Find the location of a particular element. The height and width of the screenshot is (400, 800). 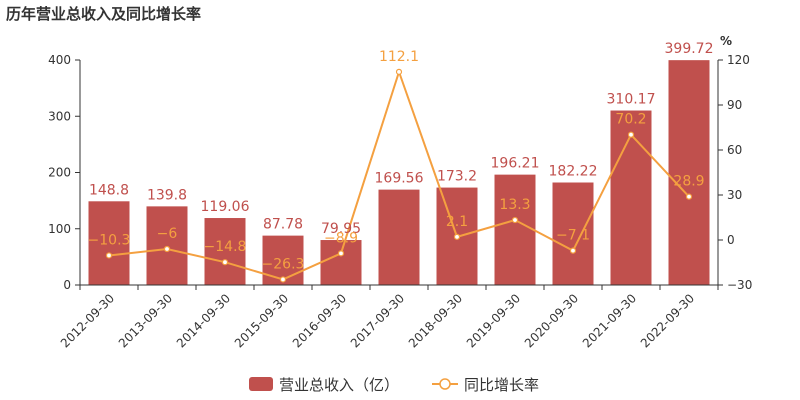

y-right-tick-label: 120 is located at coordinates (738, 60).